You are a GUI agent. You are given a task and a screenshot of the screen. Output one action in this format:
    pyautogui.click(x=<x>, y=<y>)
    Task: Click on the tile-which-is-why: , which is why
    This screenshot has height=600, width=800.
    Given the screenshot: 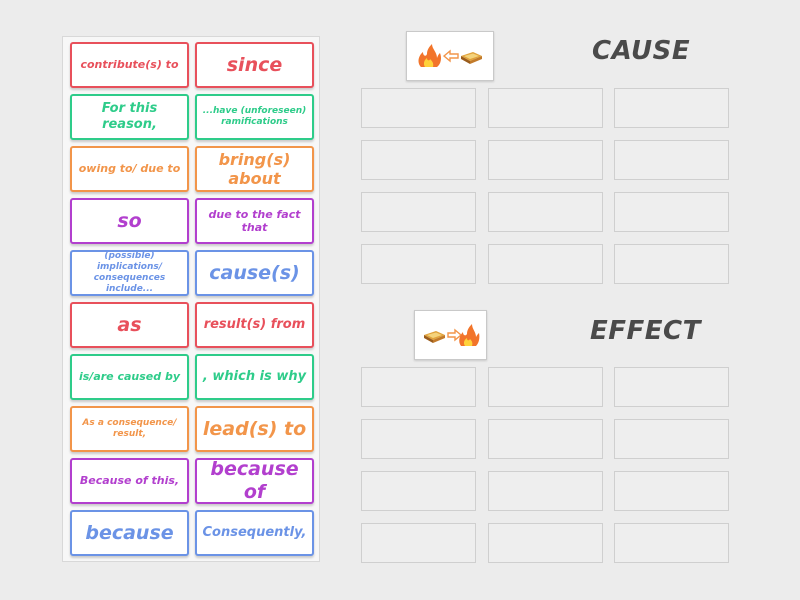 What is the action you would take?
    pyautogui.click(x=254, y=377)
    